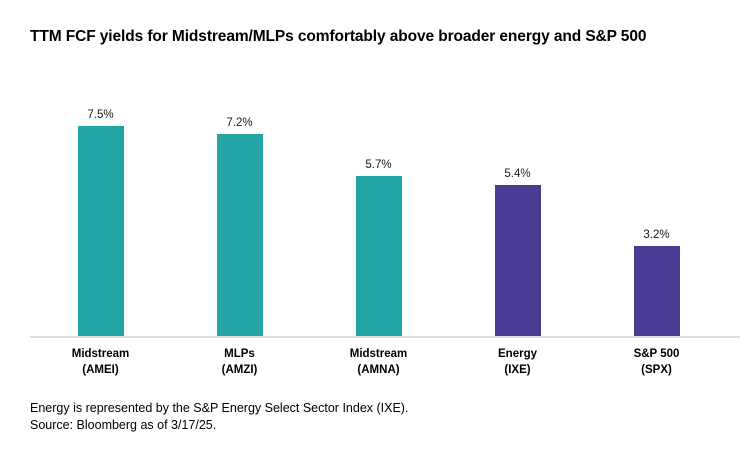 This screenshot has height=461, width=750. What do you see at coordinates (517, 362) in the screenshot?
I see `category-label: Energy (IXE)` at bounding box center [517, 362].